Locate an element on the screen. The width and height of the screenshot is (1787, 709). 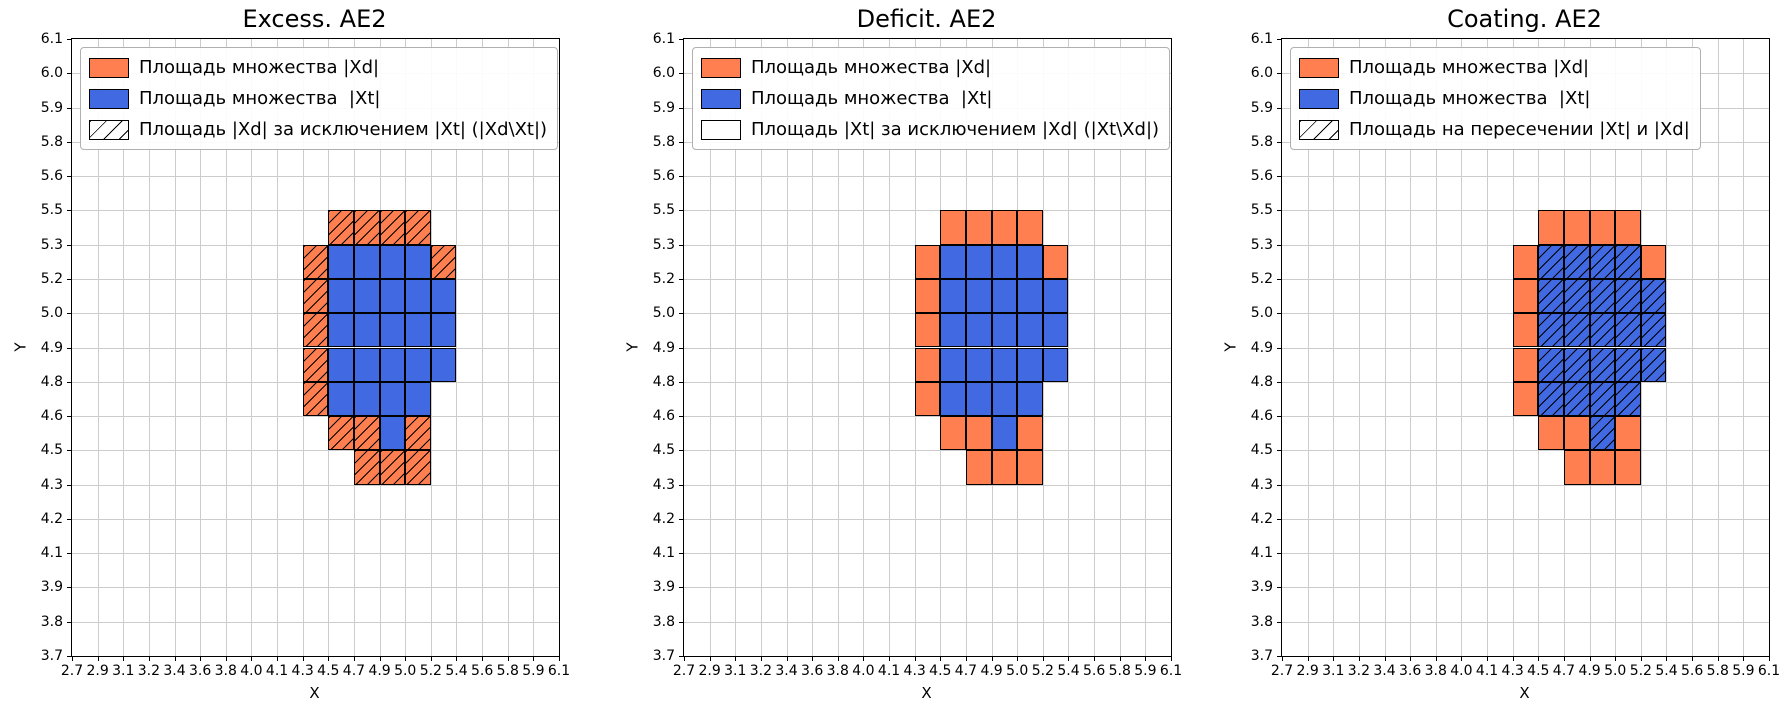
y-tick-label: 3.8 is located at coordinates (1261, 621).